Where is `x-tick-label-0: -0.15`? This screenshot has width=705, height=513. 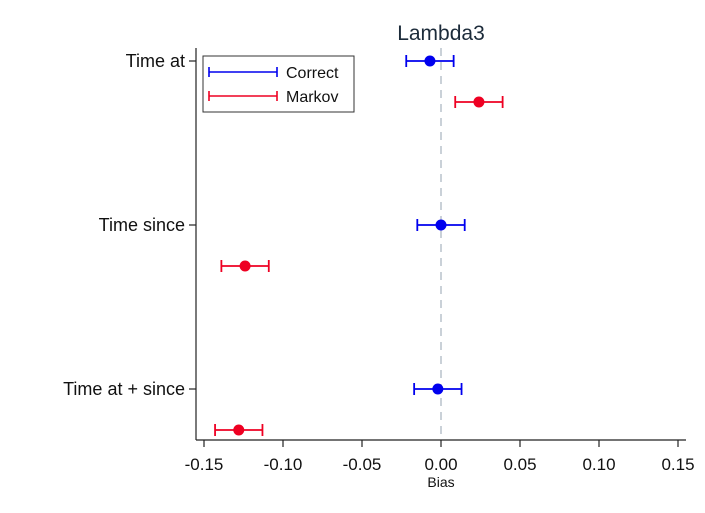 x-tick-label-0: -0.15 is located at coordinates (204, 464).